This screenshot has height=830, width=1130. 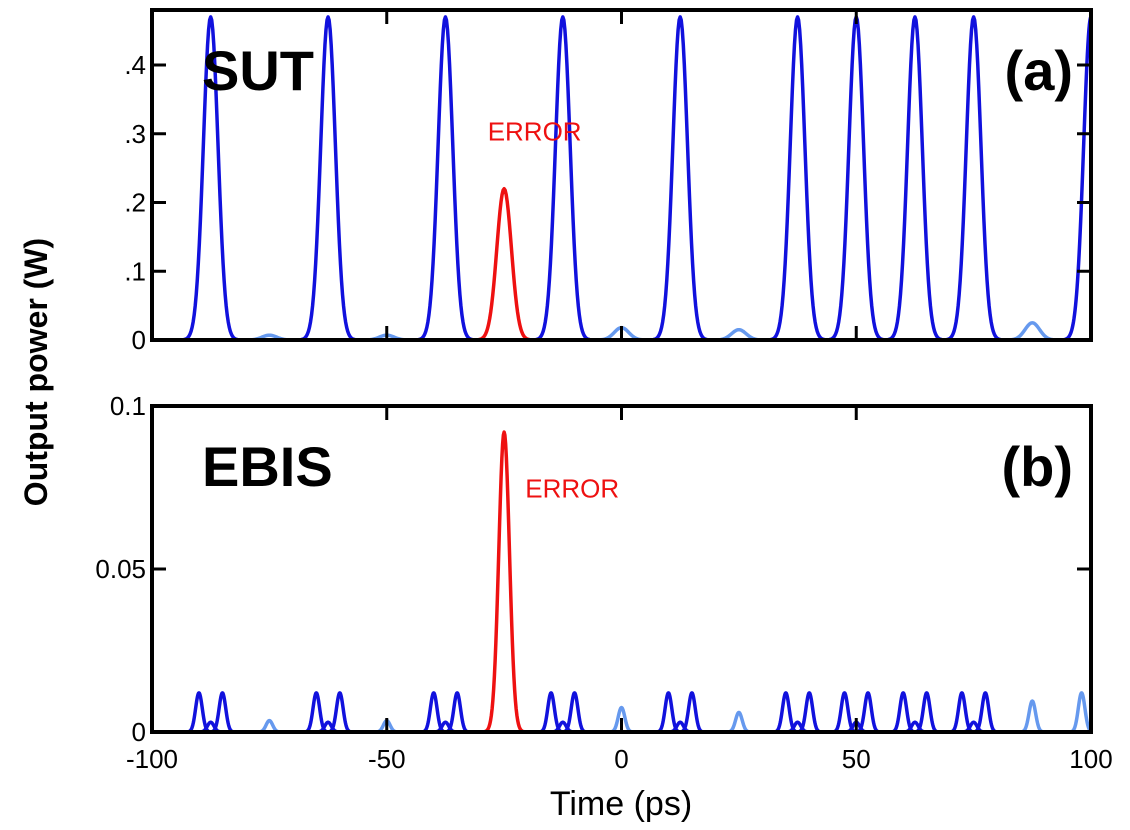 I want to click on y-tick-label-b-2: 0.1, so click(x=128, y=406).